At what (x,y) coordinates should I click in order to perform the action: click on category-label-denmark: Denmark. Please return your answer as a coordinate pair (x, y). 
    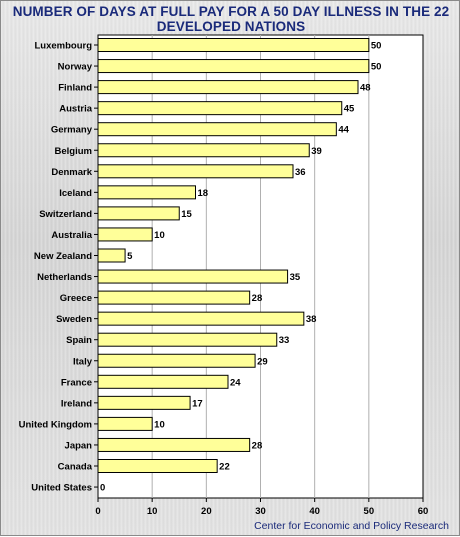
    Looking at the image, I should click on (71, 172).